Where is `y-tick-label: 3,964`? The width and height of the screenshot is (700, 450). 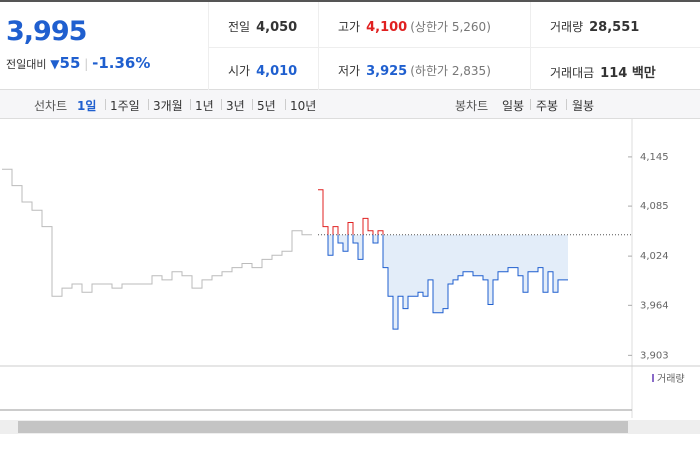
y-tick-label: 3,964 is located at coordinates (654, 305).